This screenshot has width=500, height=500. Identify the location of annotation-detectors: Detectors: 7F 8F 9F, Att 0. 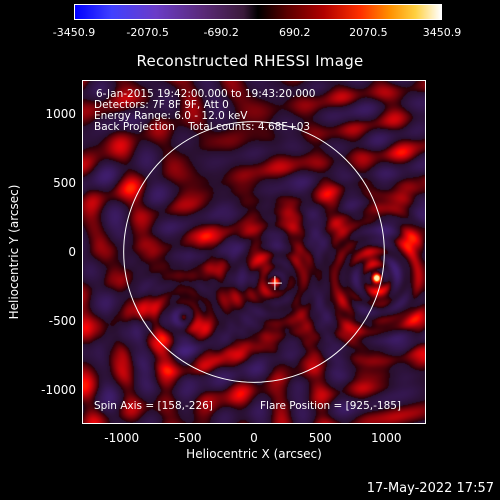
(161, 105).